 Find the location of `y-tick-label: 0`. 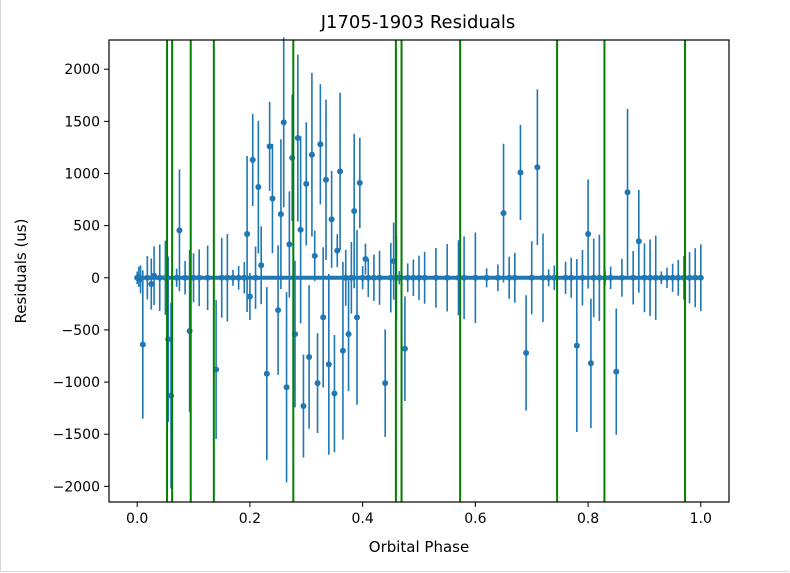

y-tick-label: 0 is located at coordinates (95, 279).